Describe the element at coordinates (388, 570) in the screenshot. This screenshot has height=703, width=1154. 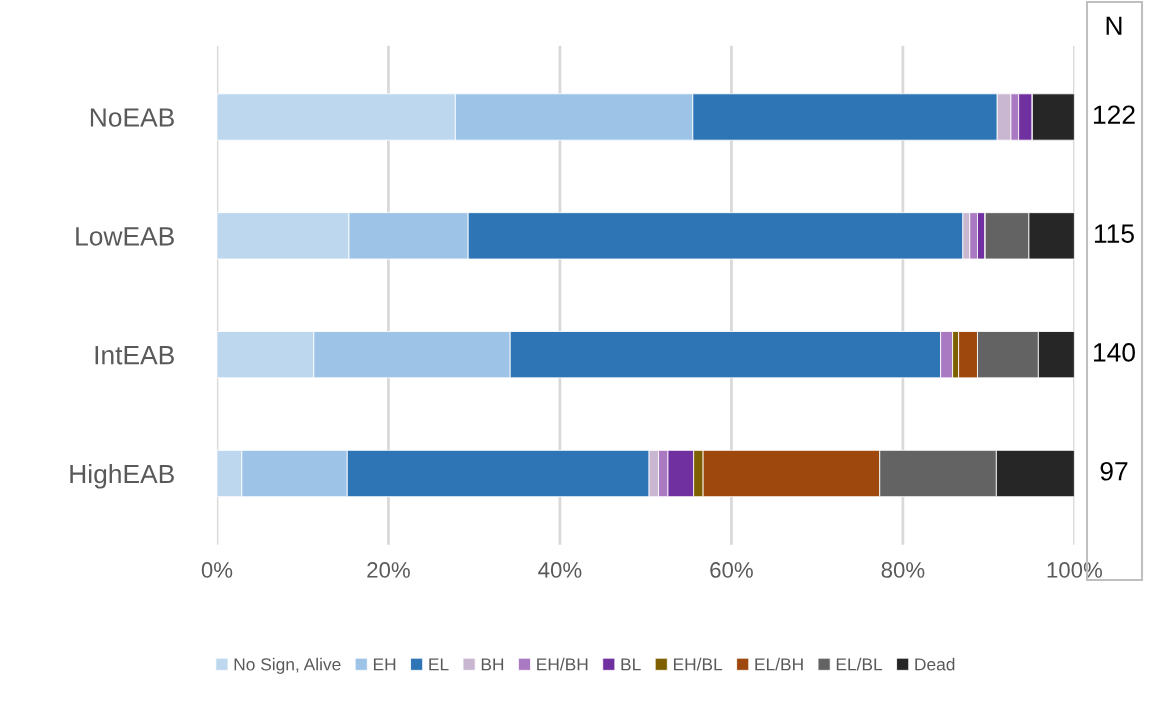
I see `x-tick-label: 20%` at that location.